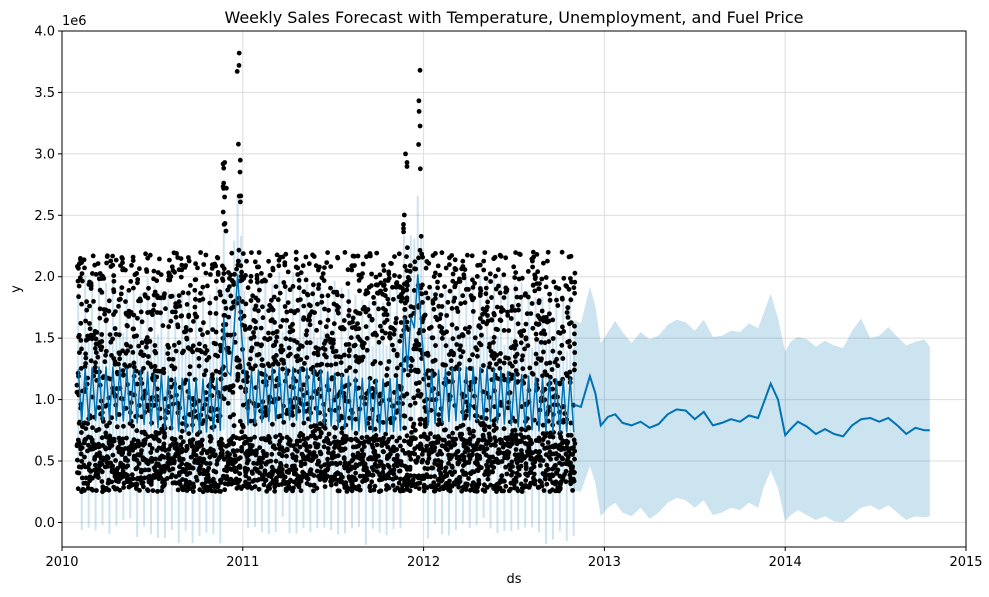 This screenshot has height=597, width=989. I want to click on x-tick-label: 2015, so click(965, 562).